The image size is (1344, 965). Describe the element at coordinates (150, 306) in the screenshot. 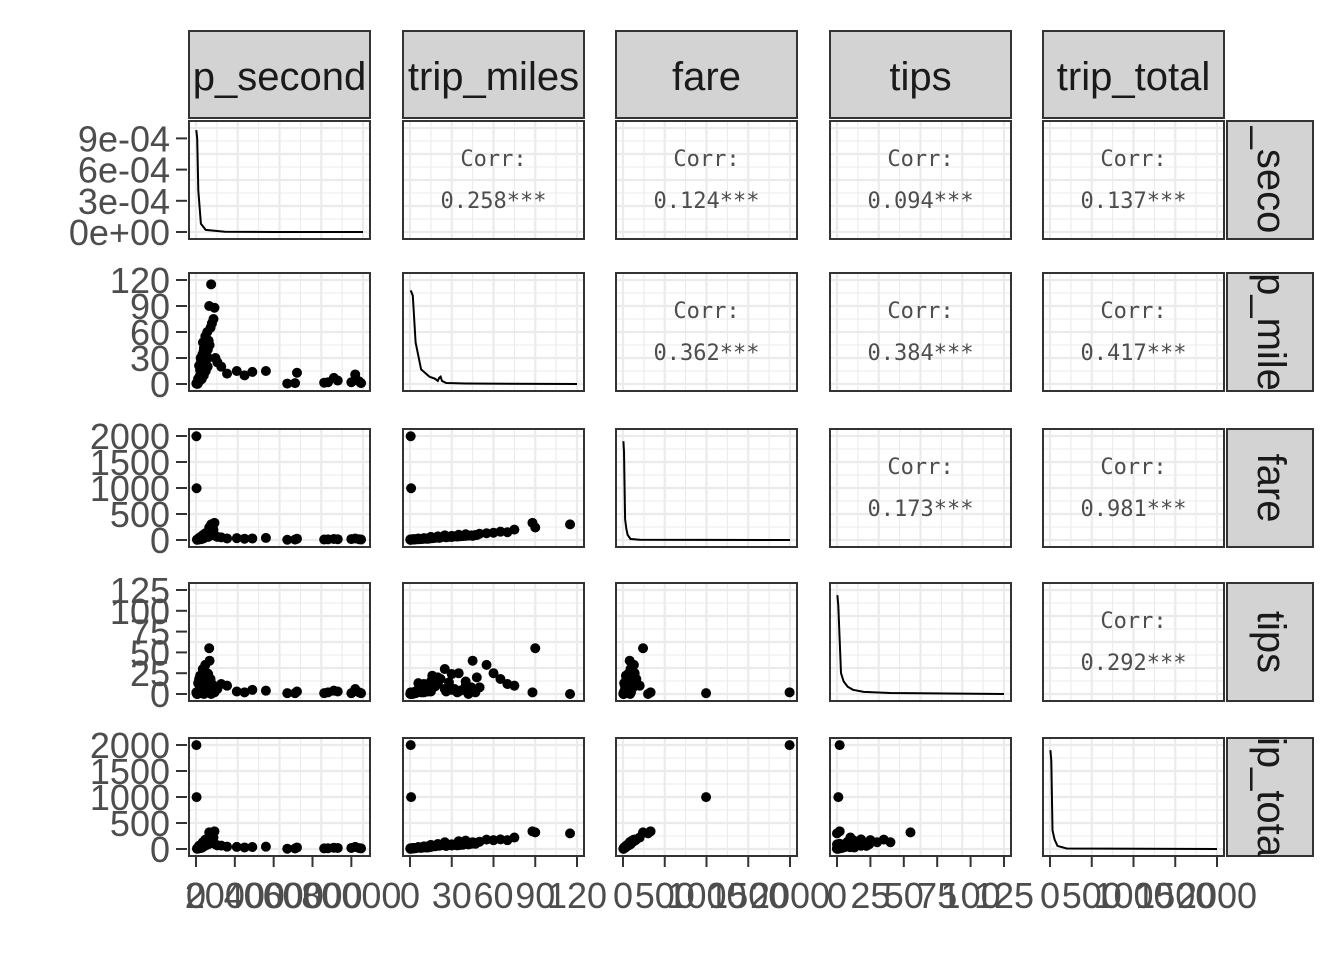

I see `y-axis-tick-label: 90` at that location.